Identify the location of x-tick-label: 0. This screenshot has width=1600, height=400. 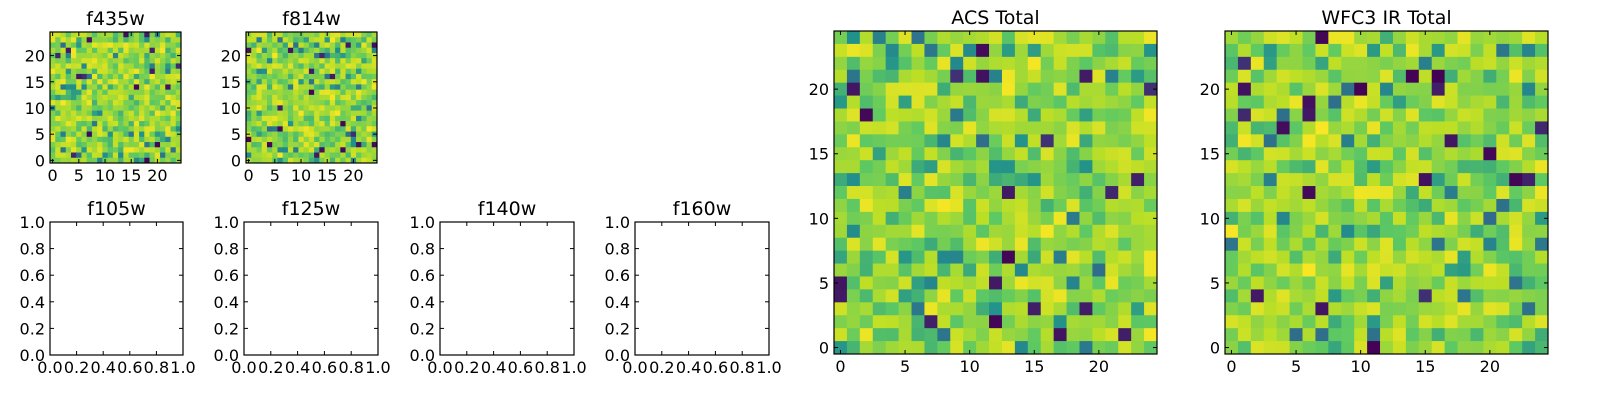
(249, 175).